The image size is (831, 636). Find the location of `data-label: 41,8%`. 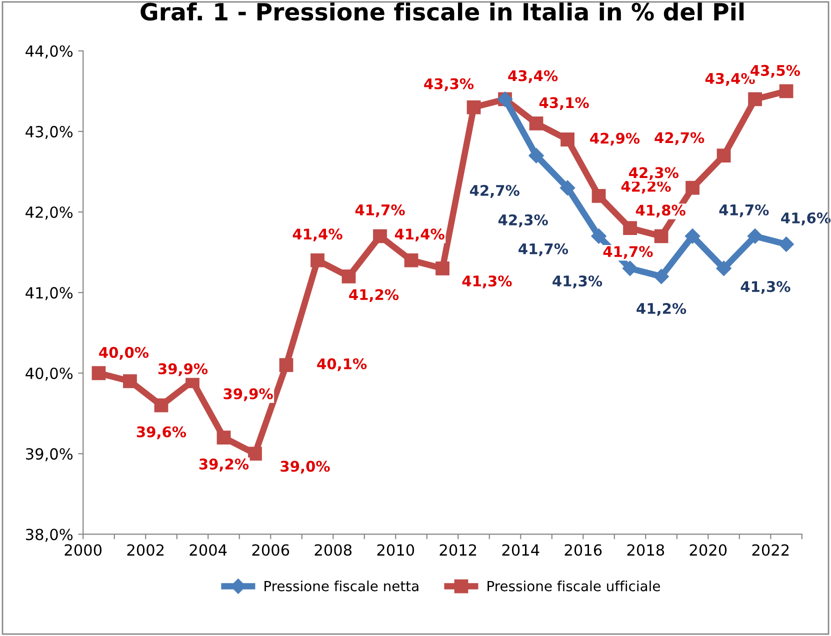

data-label: 41,8% is located at coordinates (661, 211).